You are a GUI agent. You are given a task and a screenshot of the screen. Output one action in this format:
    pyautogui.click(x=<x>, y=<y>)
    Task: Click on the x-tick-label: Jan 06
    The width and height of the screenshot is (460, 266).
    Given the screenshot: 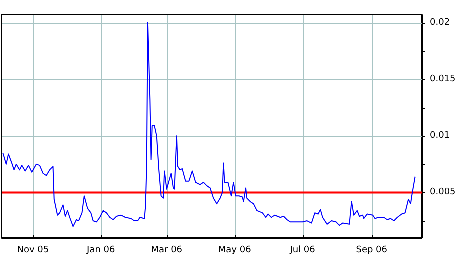 What is the action you would take?
    pyautogui.click(x=101, y=251)
    